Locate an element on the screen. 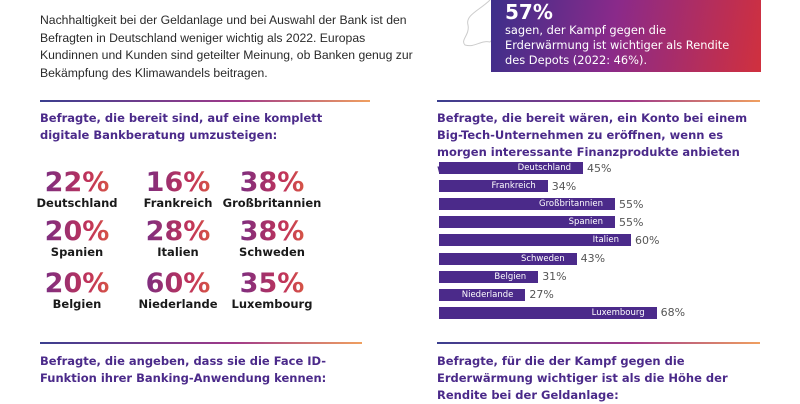 Image resolution: width=800 pixels, height=404 pixels. bar-row: Großbritannien 55% is located at coordinates (541, 204).